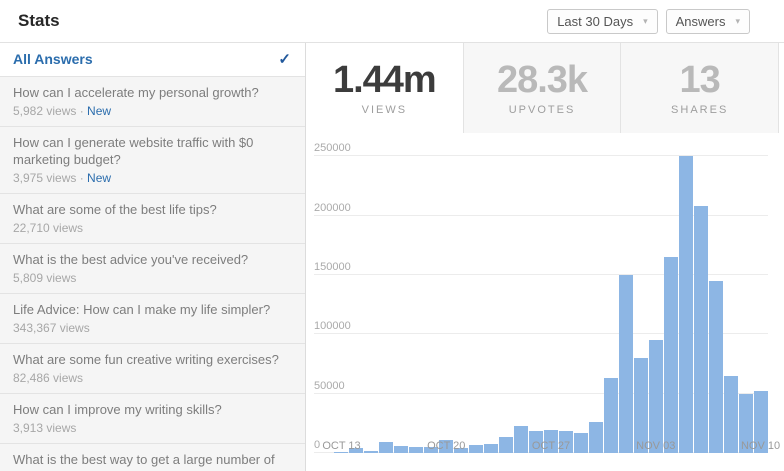 This screenshot has width=784, height=471. What do you see at coordinates (595, 21) in the screenshot?
I see `date-range-value: Last 30 Days` at bounding box center [595, 21].